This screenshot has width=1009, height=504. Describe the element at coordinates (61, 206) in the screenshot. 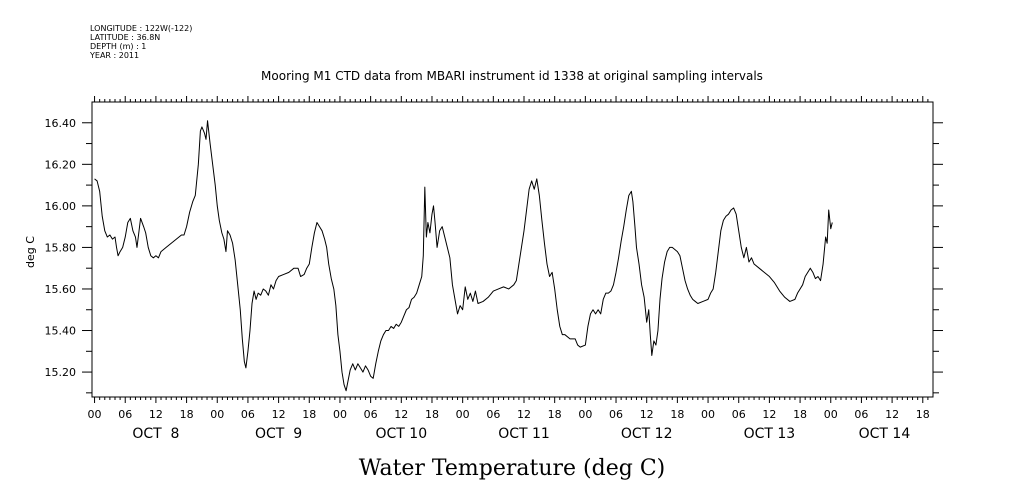

I see `y-tick-label: 16.00` at that location.